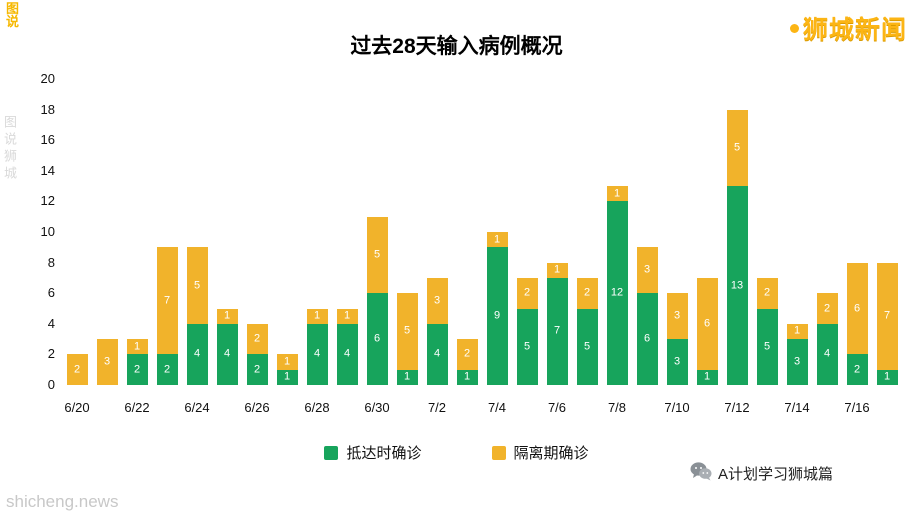 Image resolution: width=913 pixels, height=520 pixels. What do you see at coordinates (47, 201) in the screenshot?
I see `y-axis-tick: 12` at bounding box center [47, 201].